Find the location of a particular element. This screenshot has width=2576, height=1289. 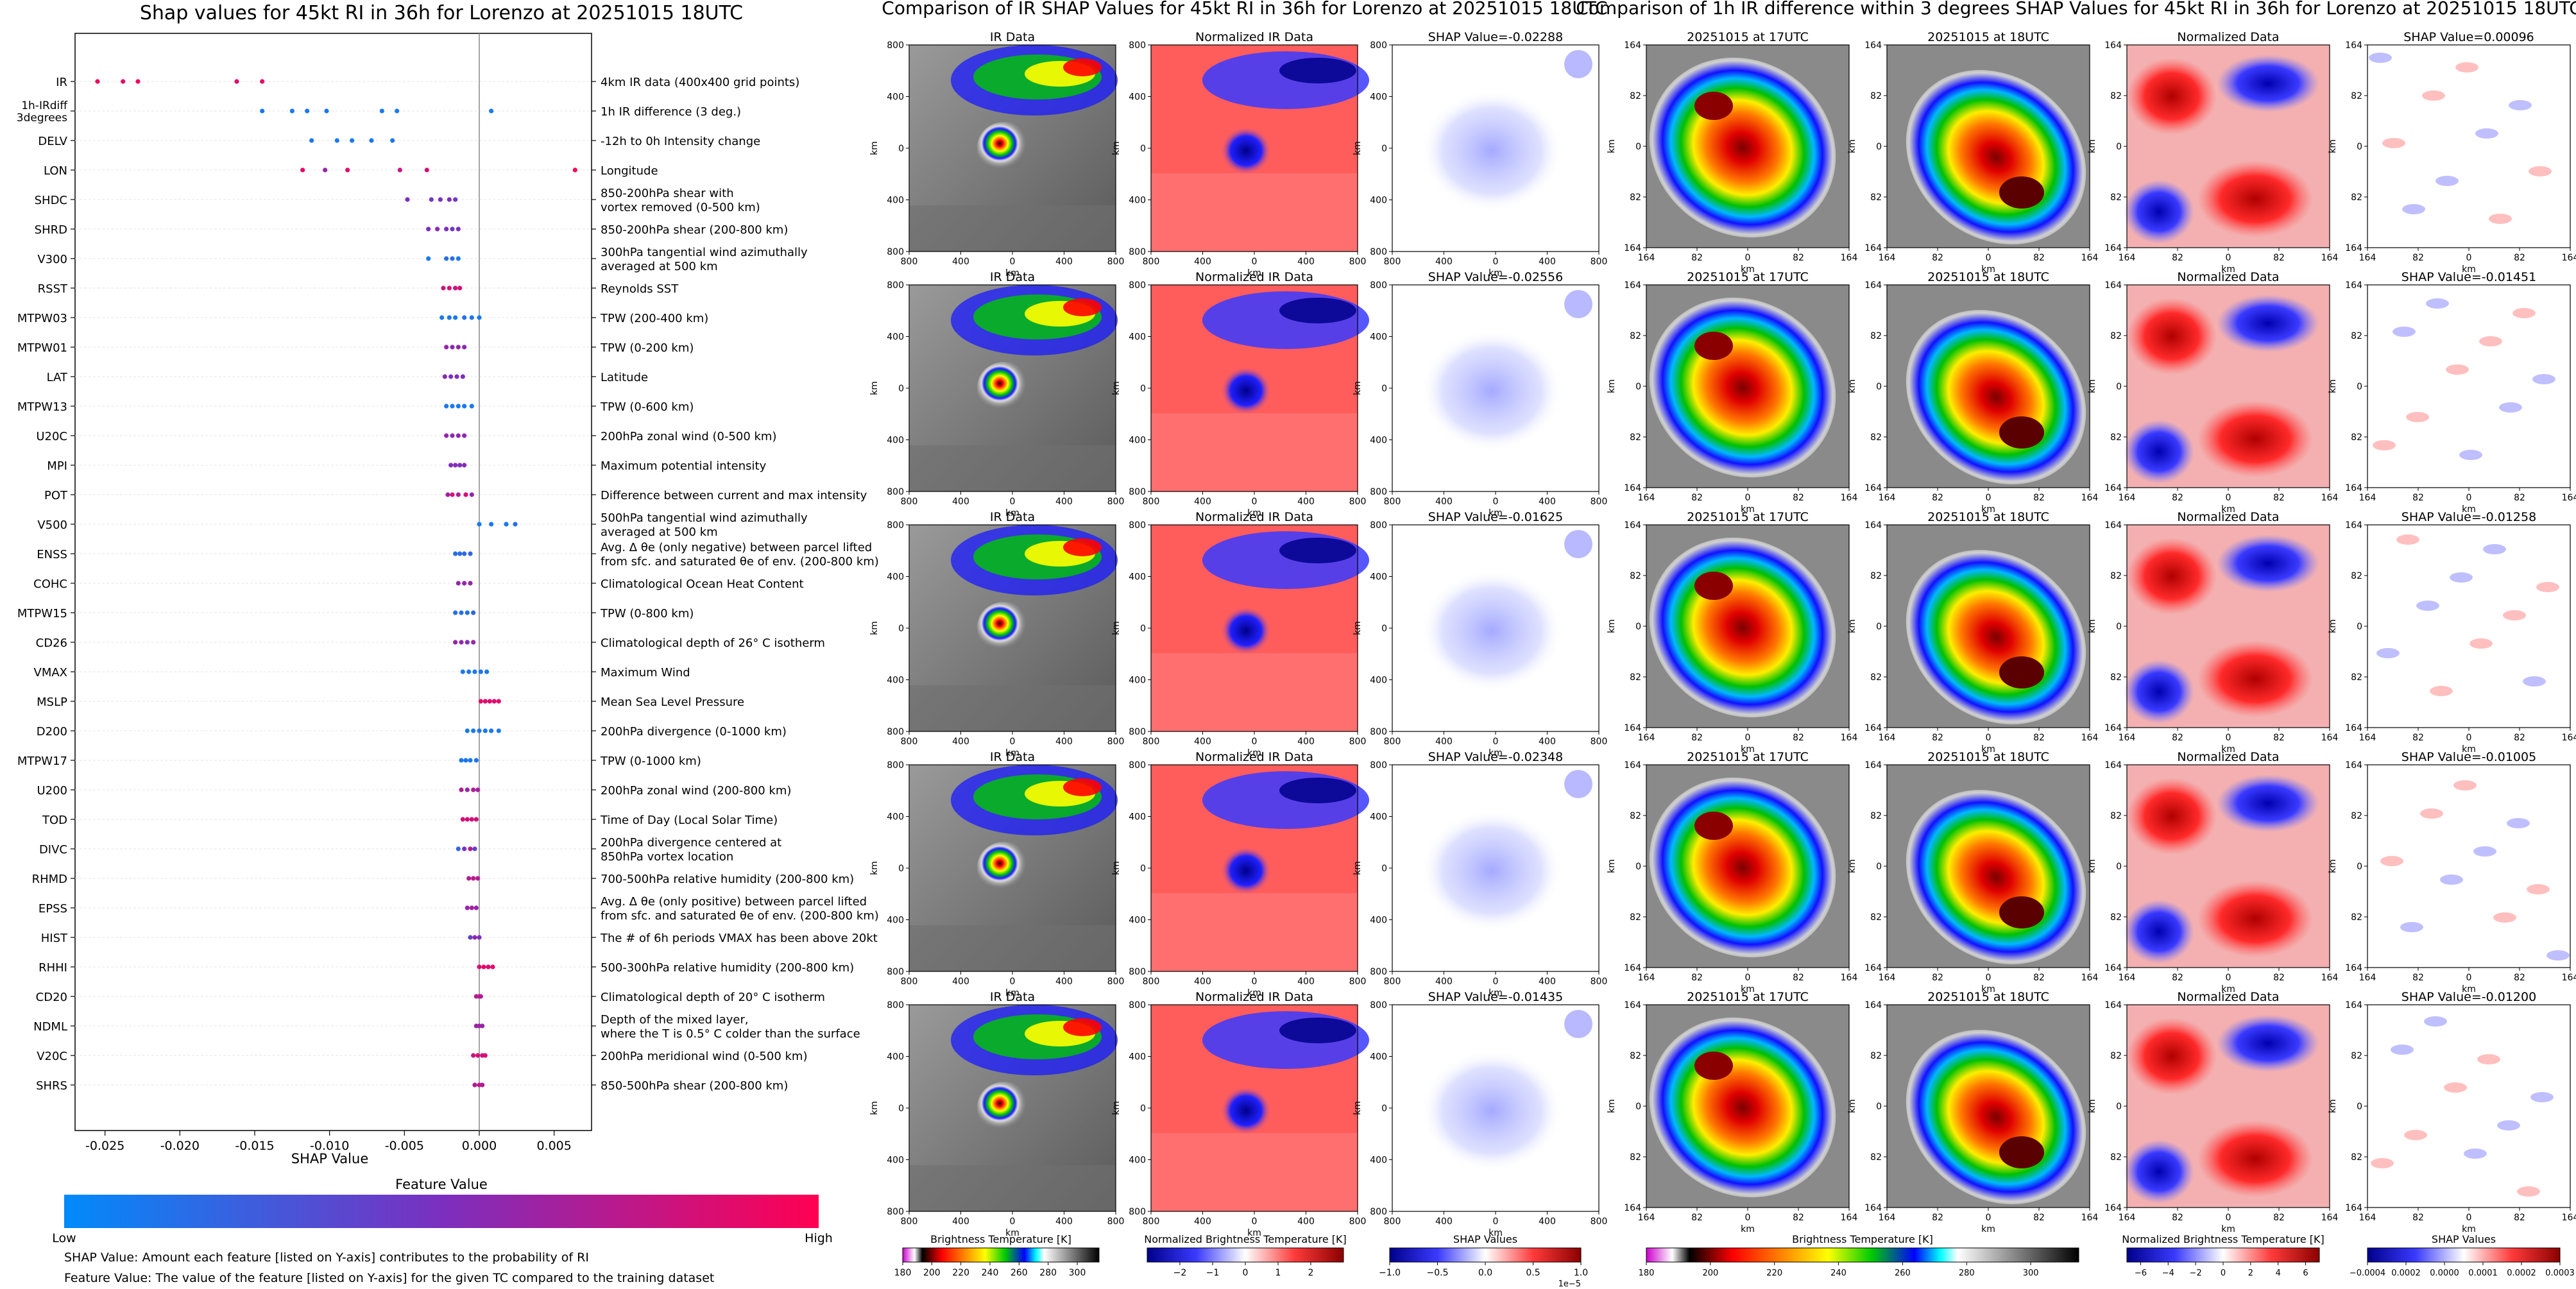

panel-title-17utc: 20251015 at 17UTC is located at coordinates (1748, 277).